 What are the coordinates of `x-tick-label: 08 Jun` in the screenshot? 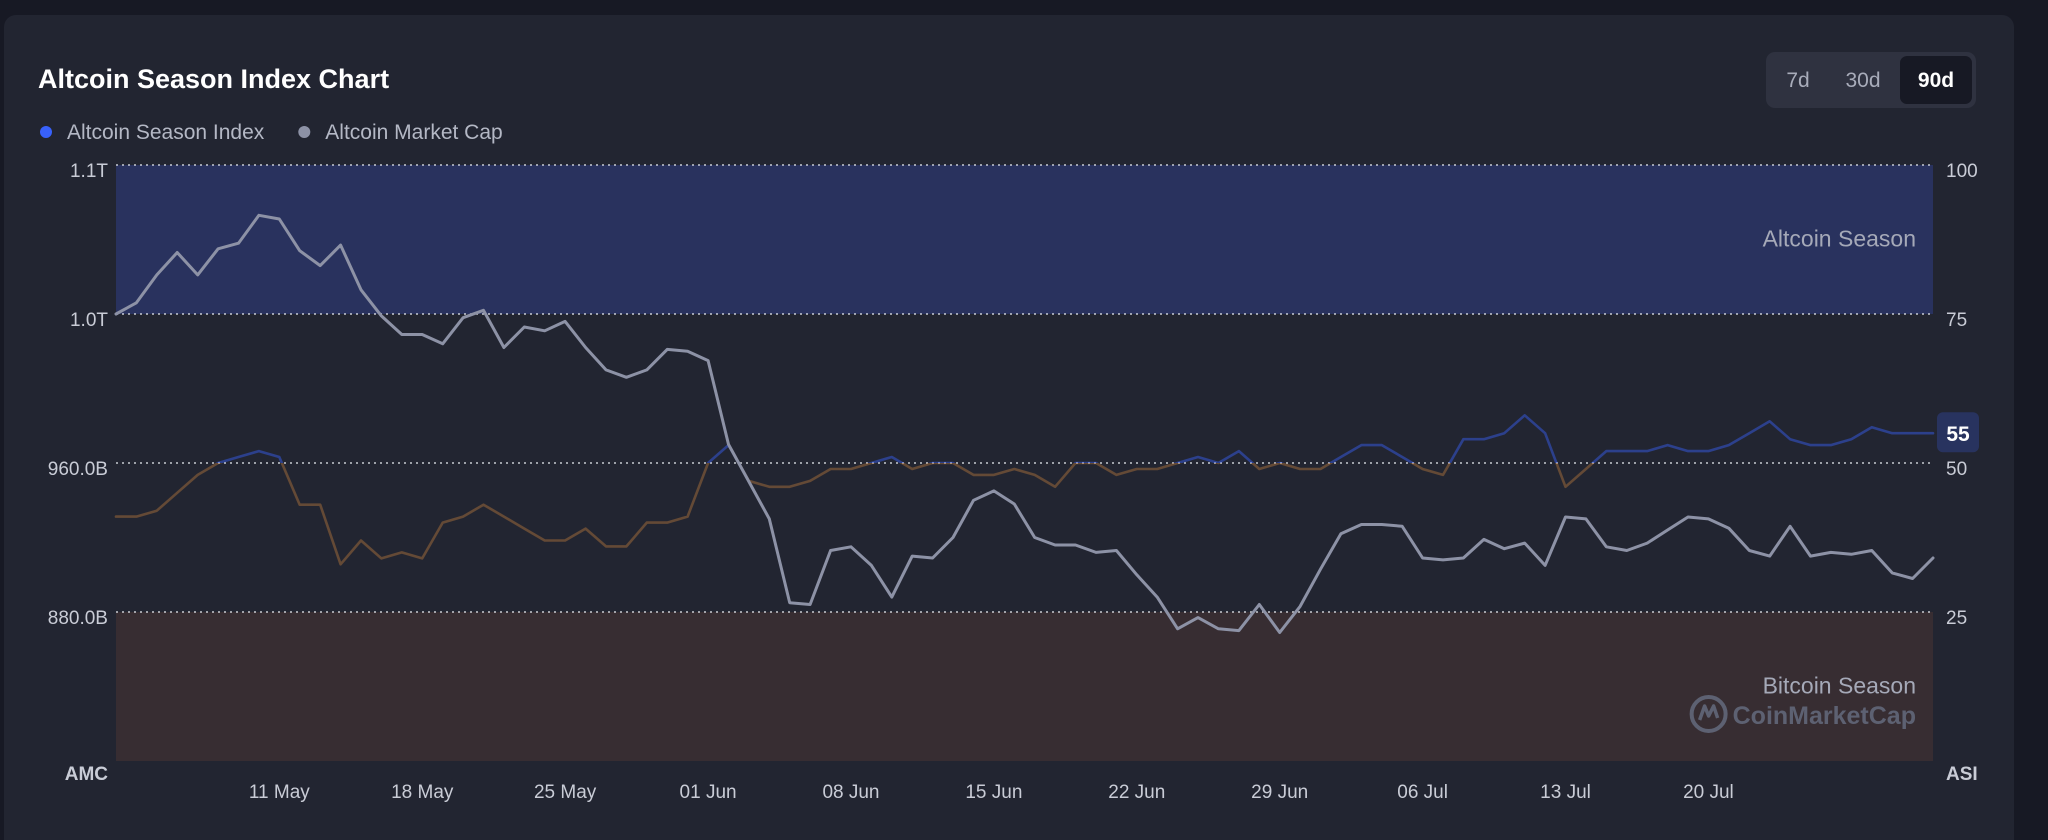 It's located at (850, 792).